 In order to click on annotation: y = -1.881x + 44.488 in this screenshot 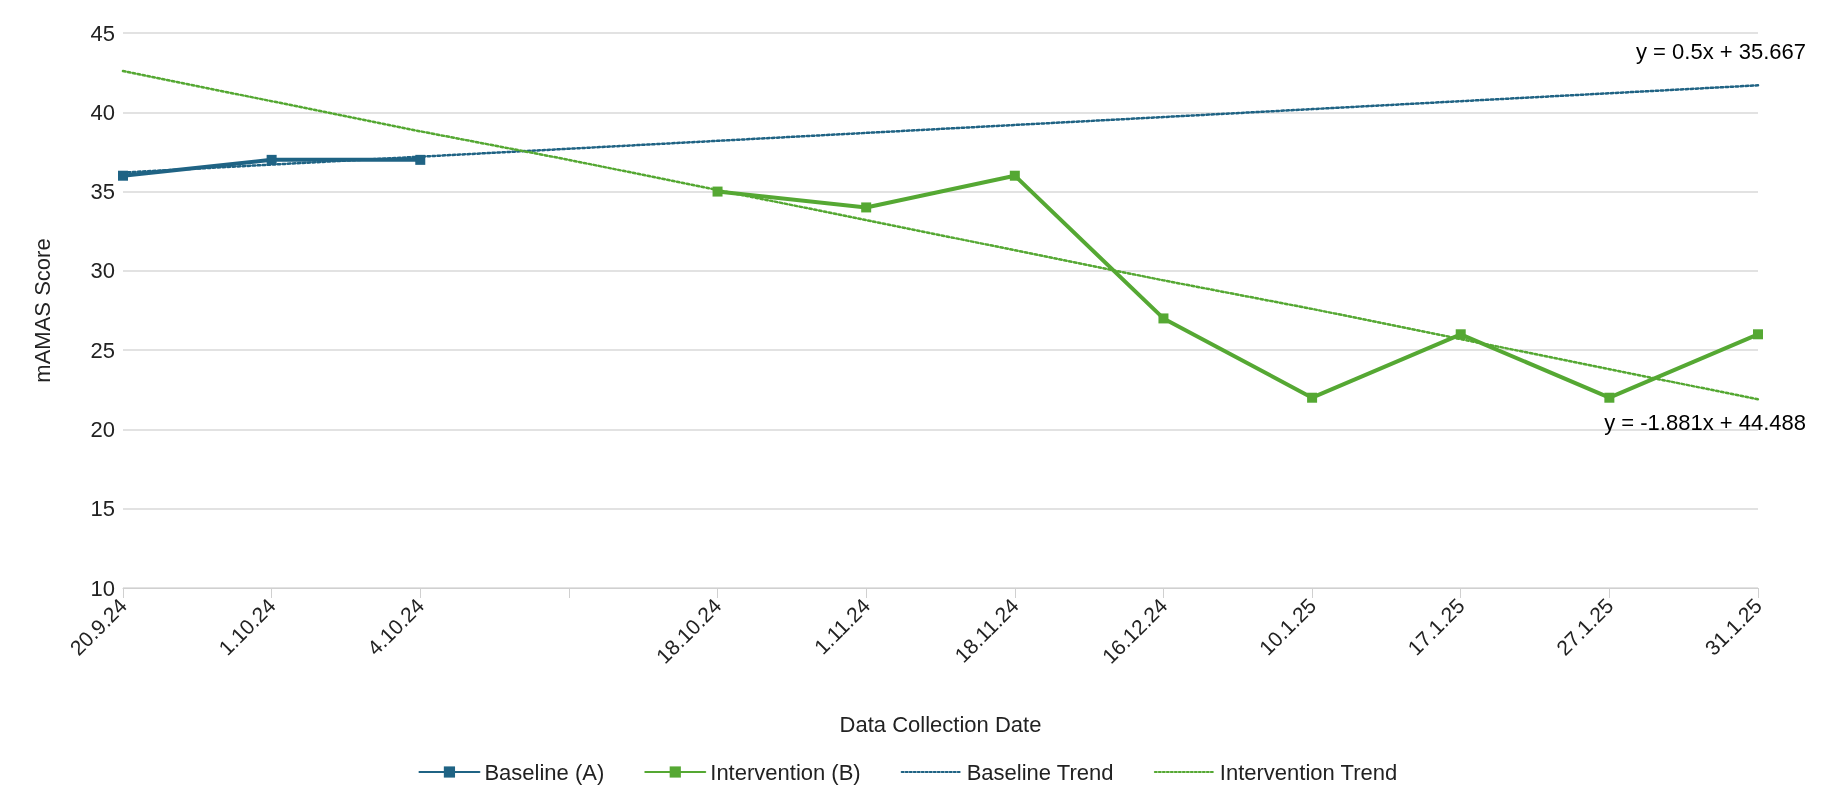, I will do `click(1705, 422)`.